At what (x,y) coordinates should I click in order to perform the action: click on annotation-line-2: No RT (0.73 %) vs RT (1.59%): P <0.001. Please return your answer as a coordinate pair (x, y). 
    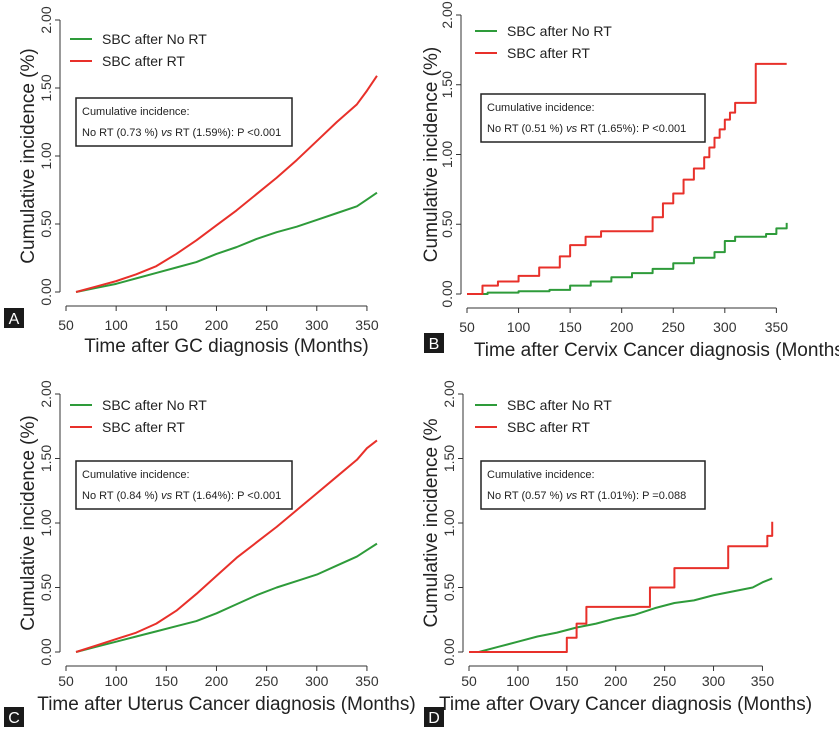
    Looking at the image, I should click on (181, 133).